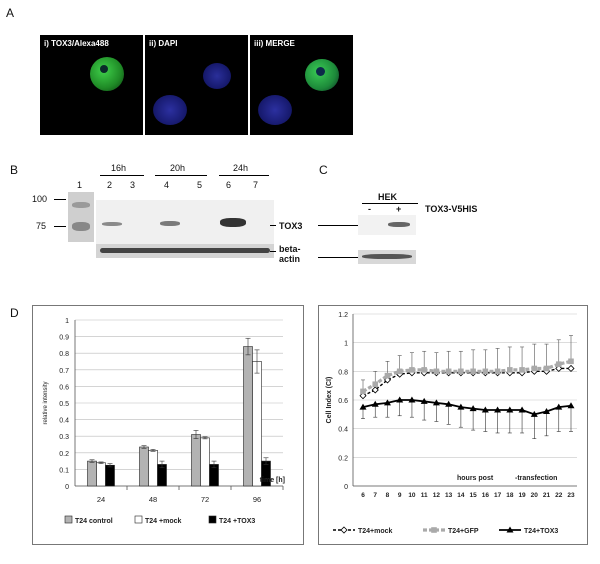 The height and width of the screenshot is (564, 600). I want to click on lane-1: 1, so click(80, 185).